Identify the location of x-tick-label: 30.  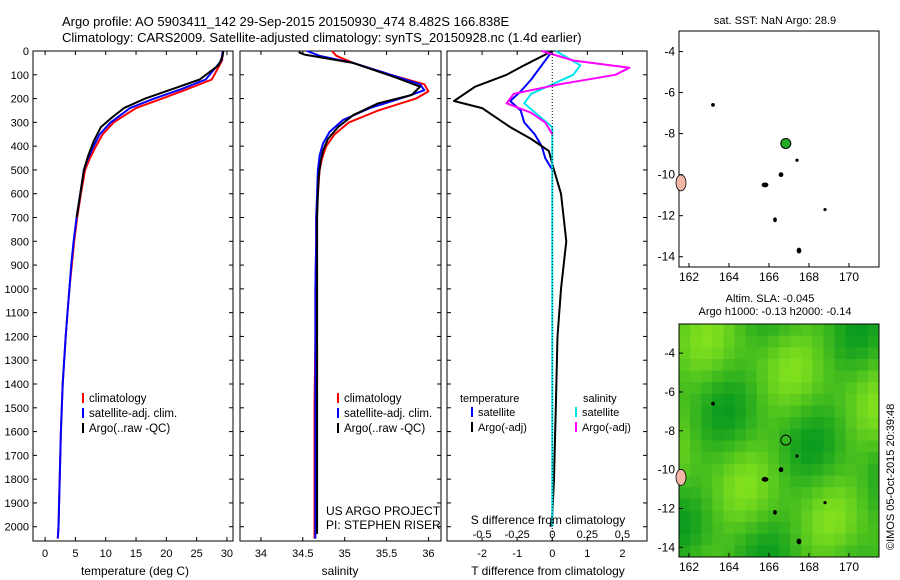
(227, 554).